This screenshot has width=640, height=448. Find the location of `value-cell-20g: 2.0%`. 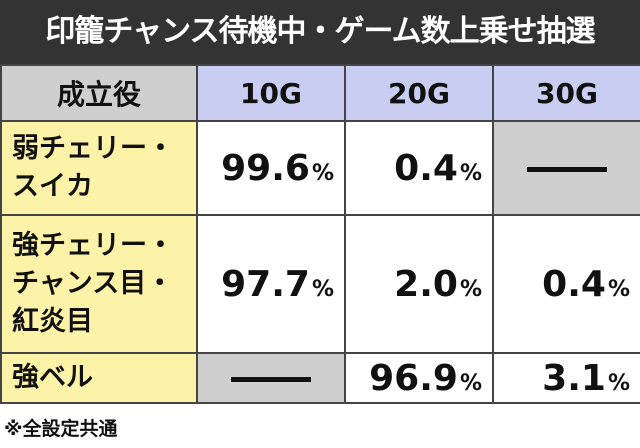

value-cell-20g: 2.0% is located at coordinates (419, 284).